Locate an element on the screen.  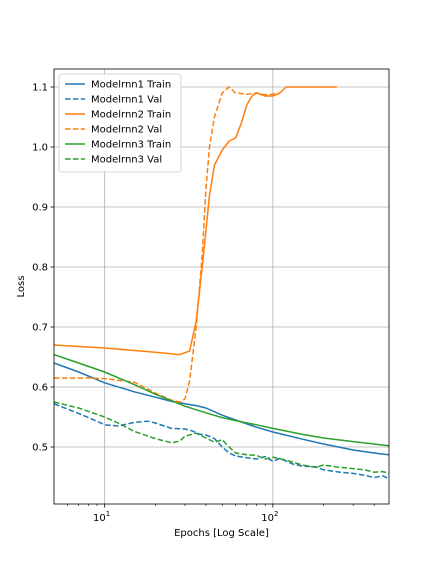
x-tick-label: 10¹ is located at coordinates (101, 517).